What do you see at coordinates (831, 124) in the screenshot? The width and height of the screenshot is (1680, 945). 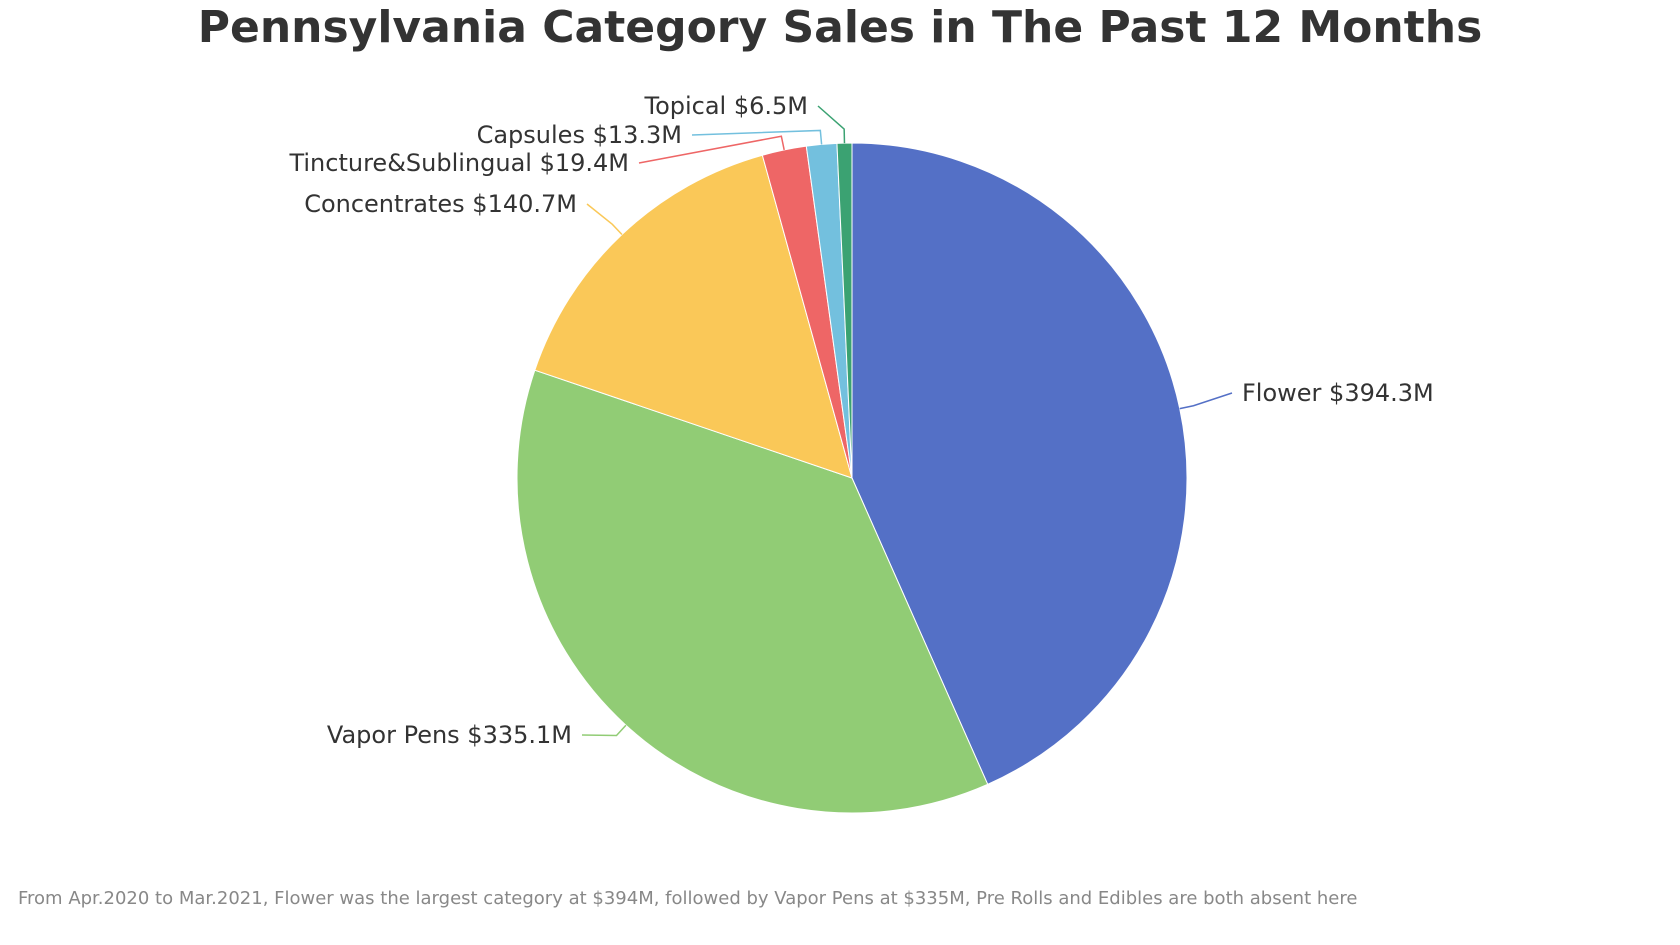 I see `leader-line-topical` at bounding box center [831, 124].